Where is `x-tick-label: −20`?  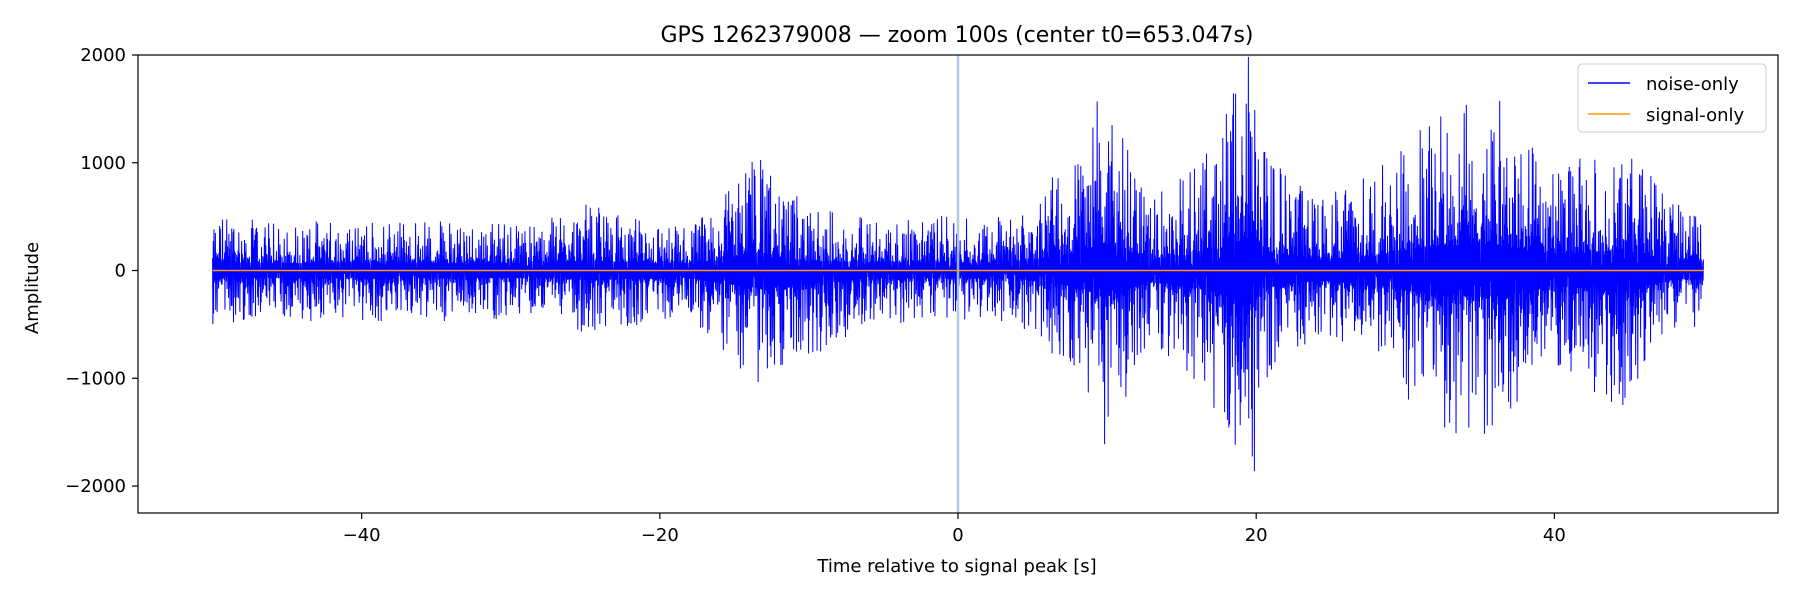
x-tick-label: −20 is located at coordinates (660, 535).